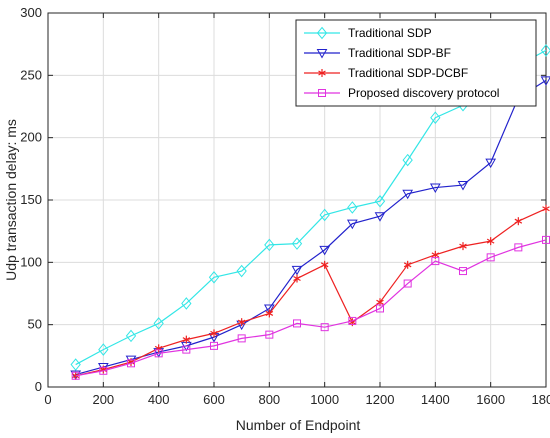  I want to click on x-tick-label: 1400, so click(435, 399).